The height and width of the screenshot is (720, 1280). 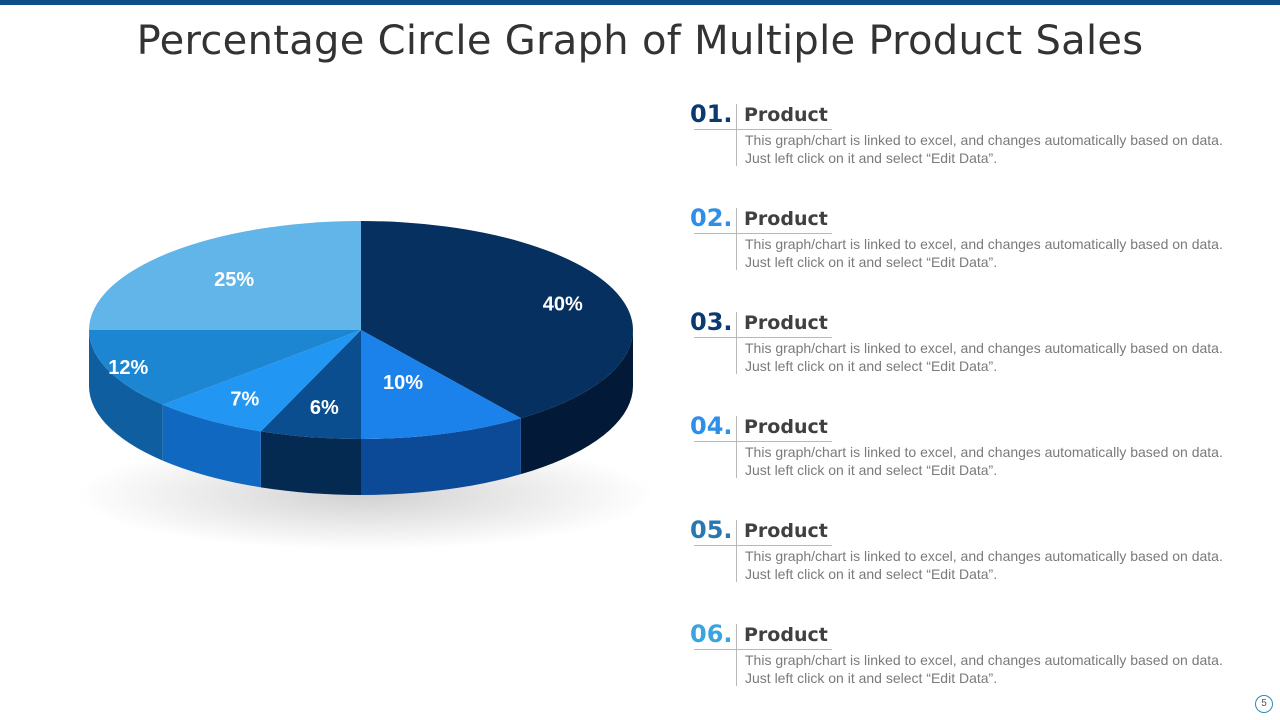 I want to click on item-number: 05., so click(x=711, y=530).